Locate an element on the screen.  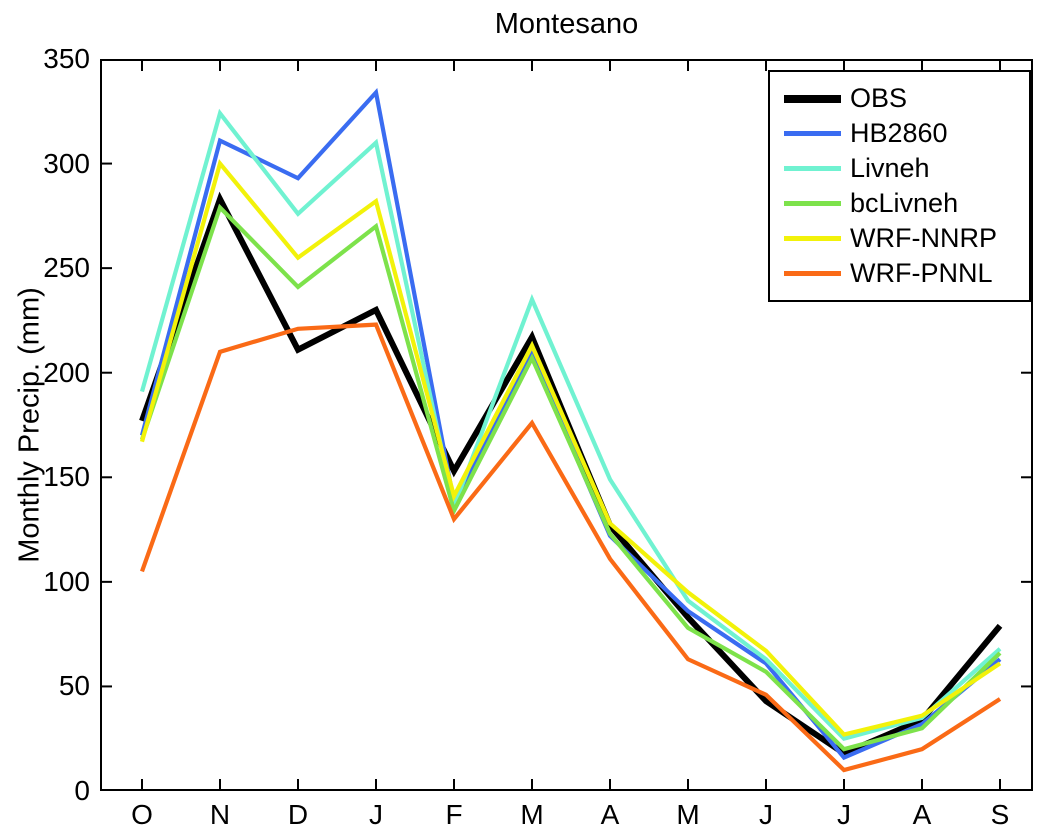
y-tick-label: 350 is located at coordinates (66, 58).